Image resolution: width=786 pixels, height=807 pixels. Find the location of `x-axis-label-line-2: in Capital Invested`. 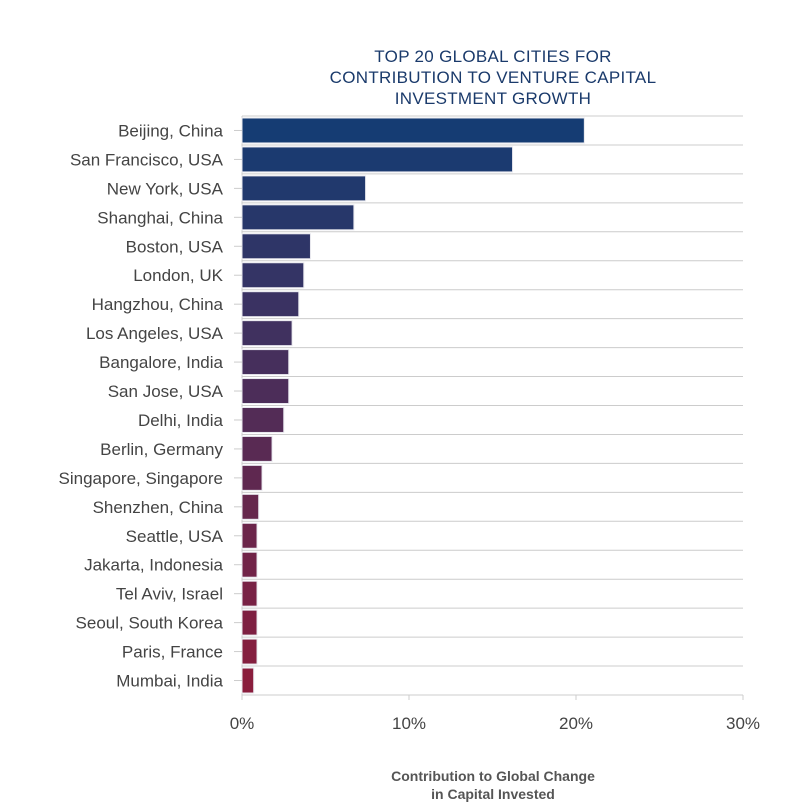

x-axis-label-line-2: in Capital Invested is located at coordinates (493, 794).